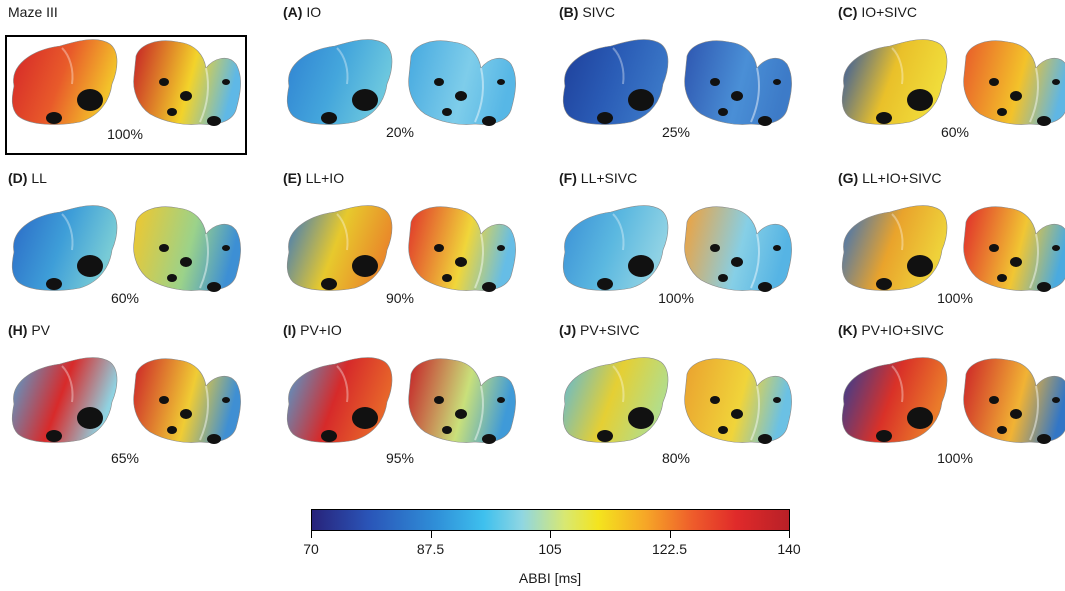  What do you see at coordinates (39, 178) in the screenshot?
I see `panel-label: LL` at bounding box center [39, 178].